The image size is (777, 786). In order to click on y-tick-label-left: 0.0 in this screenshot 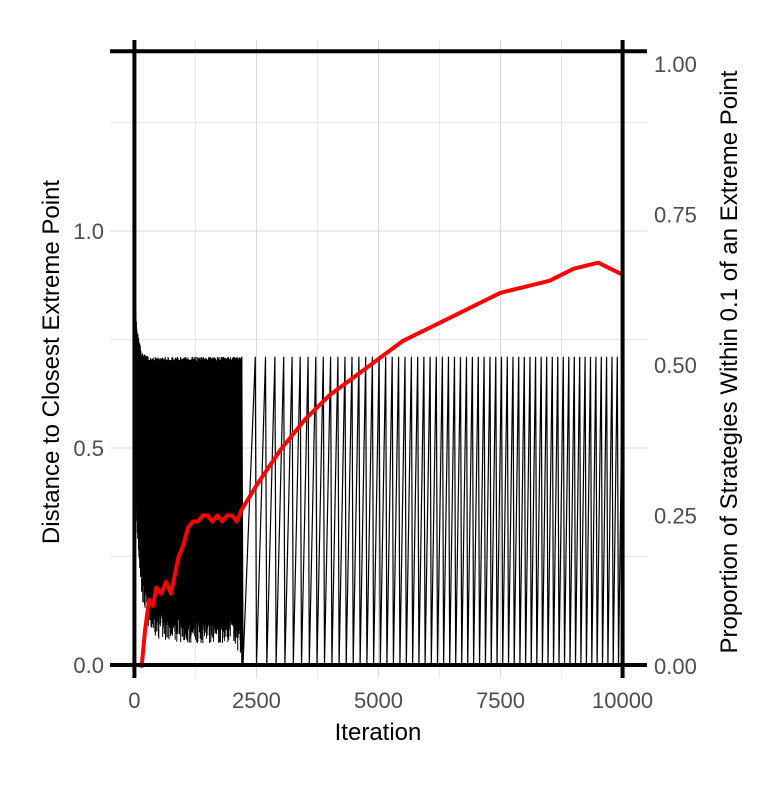, I will do `click(88, 665)`.